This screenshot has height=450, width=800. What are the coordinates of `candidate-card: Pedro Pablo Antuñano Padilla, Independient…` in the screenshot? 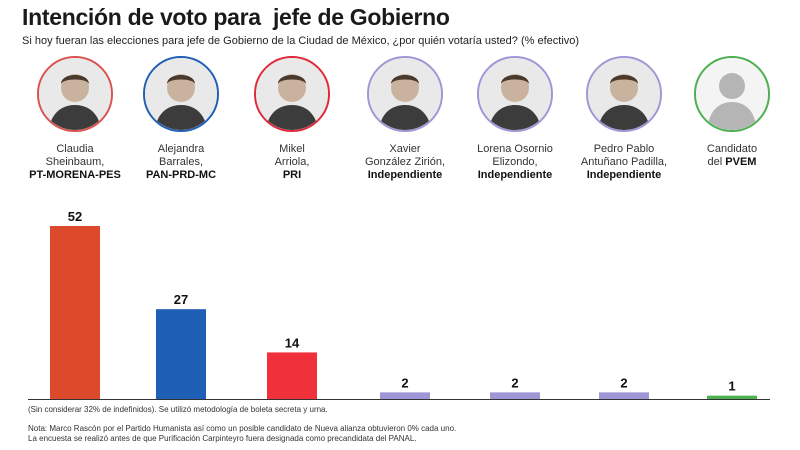 It's located at (624, 119).